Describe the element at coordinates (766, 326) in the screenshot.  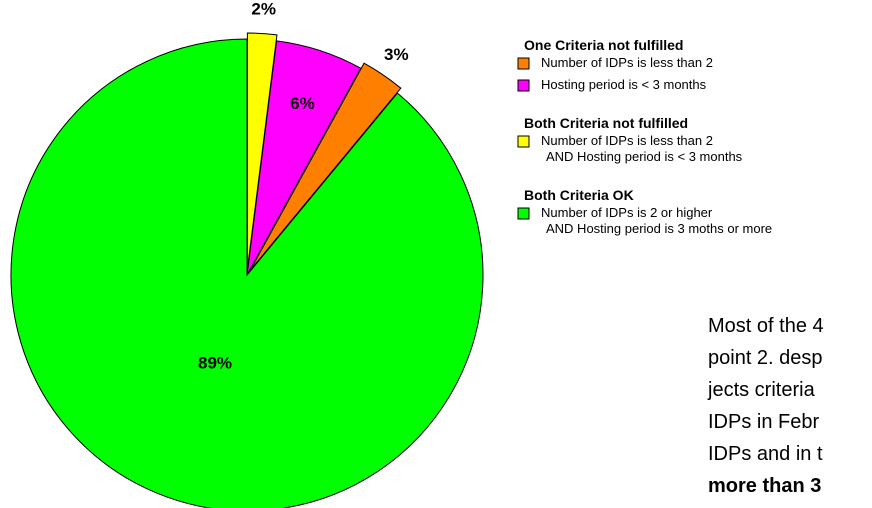
I see `note-line: Most of the 4` at that location.